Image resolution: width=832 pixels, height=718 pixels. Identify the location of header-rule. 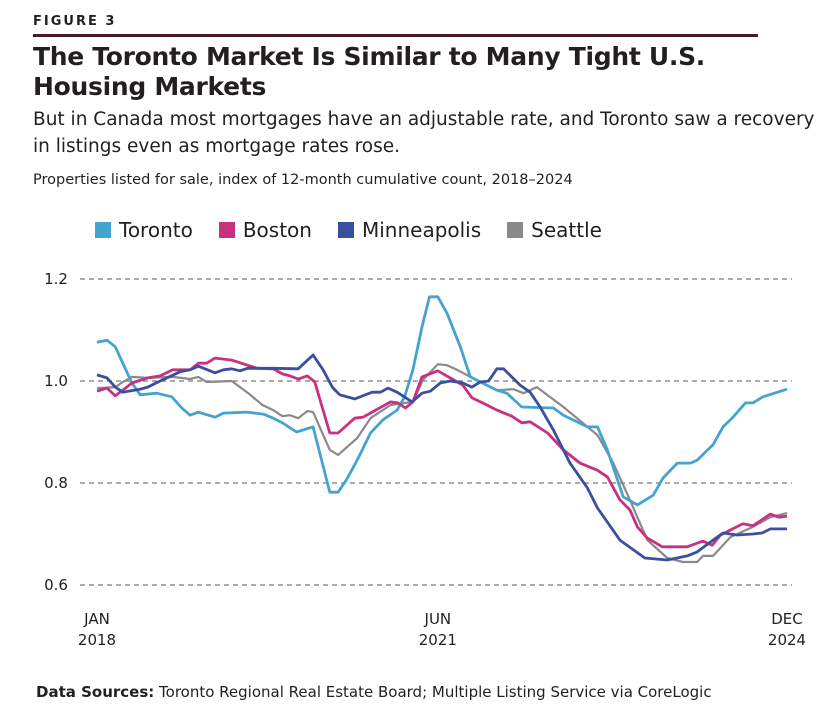
(395, 35).